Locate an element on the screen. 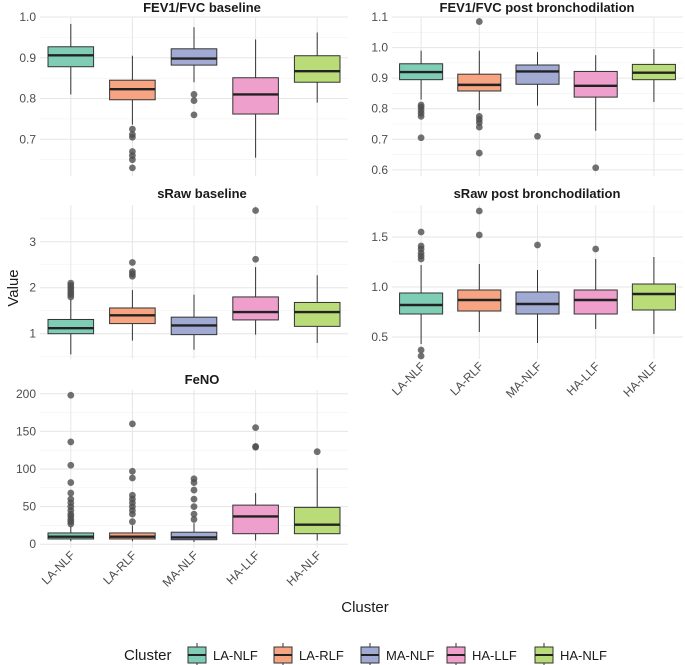  legend-item-LA-RLF: LA-RLF is located at coordinates (308, 654).